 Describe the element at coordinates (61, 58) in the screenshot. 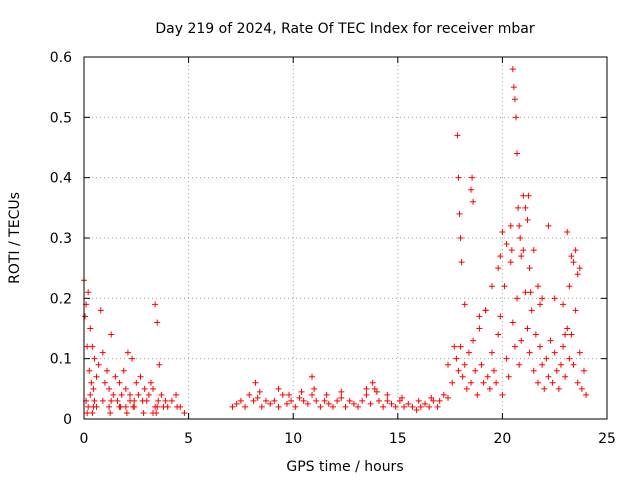

I see `y-tick-label: 0.6` at that location.